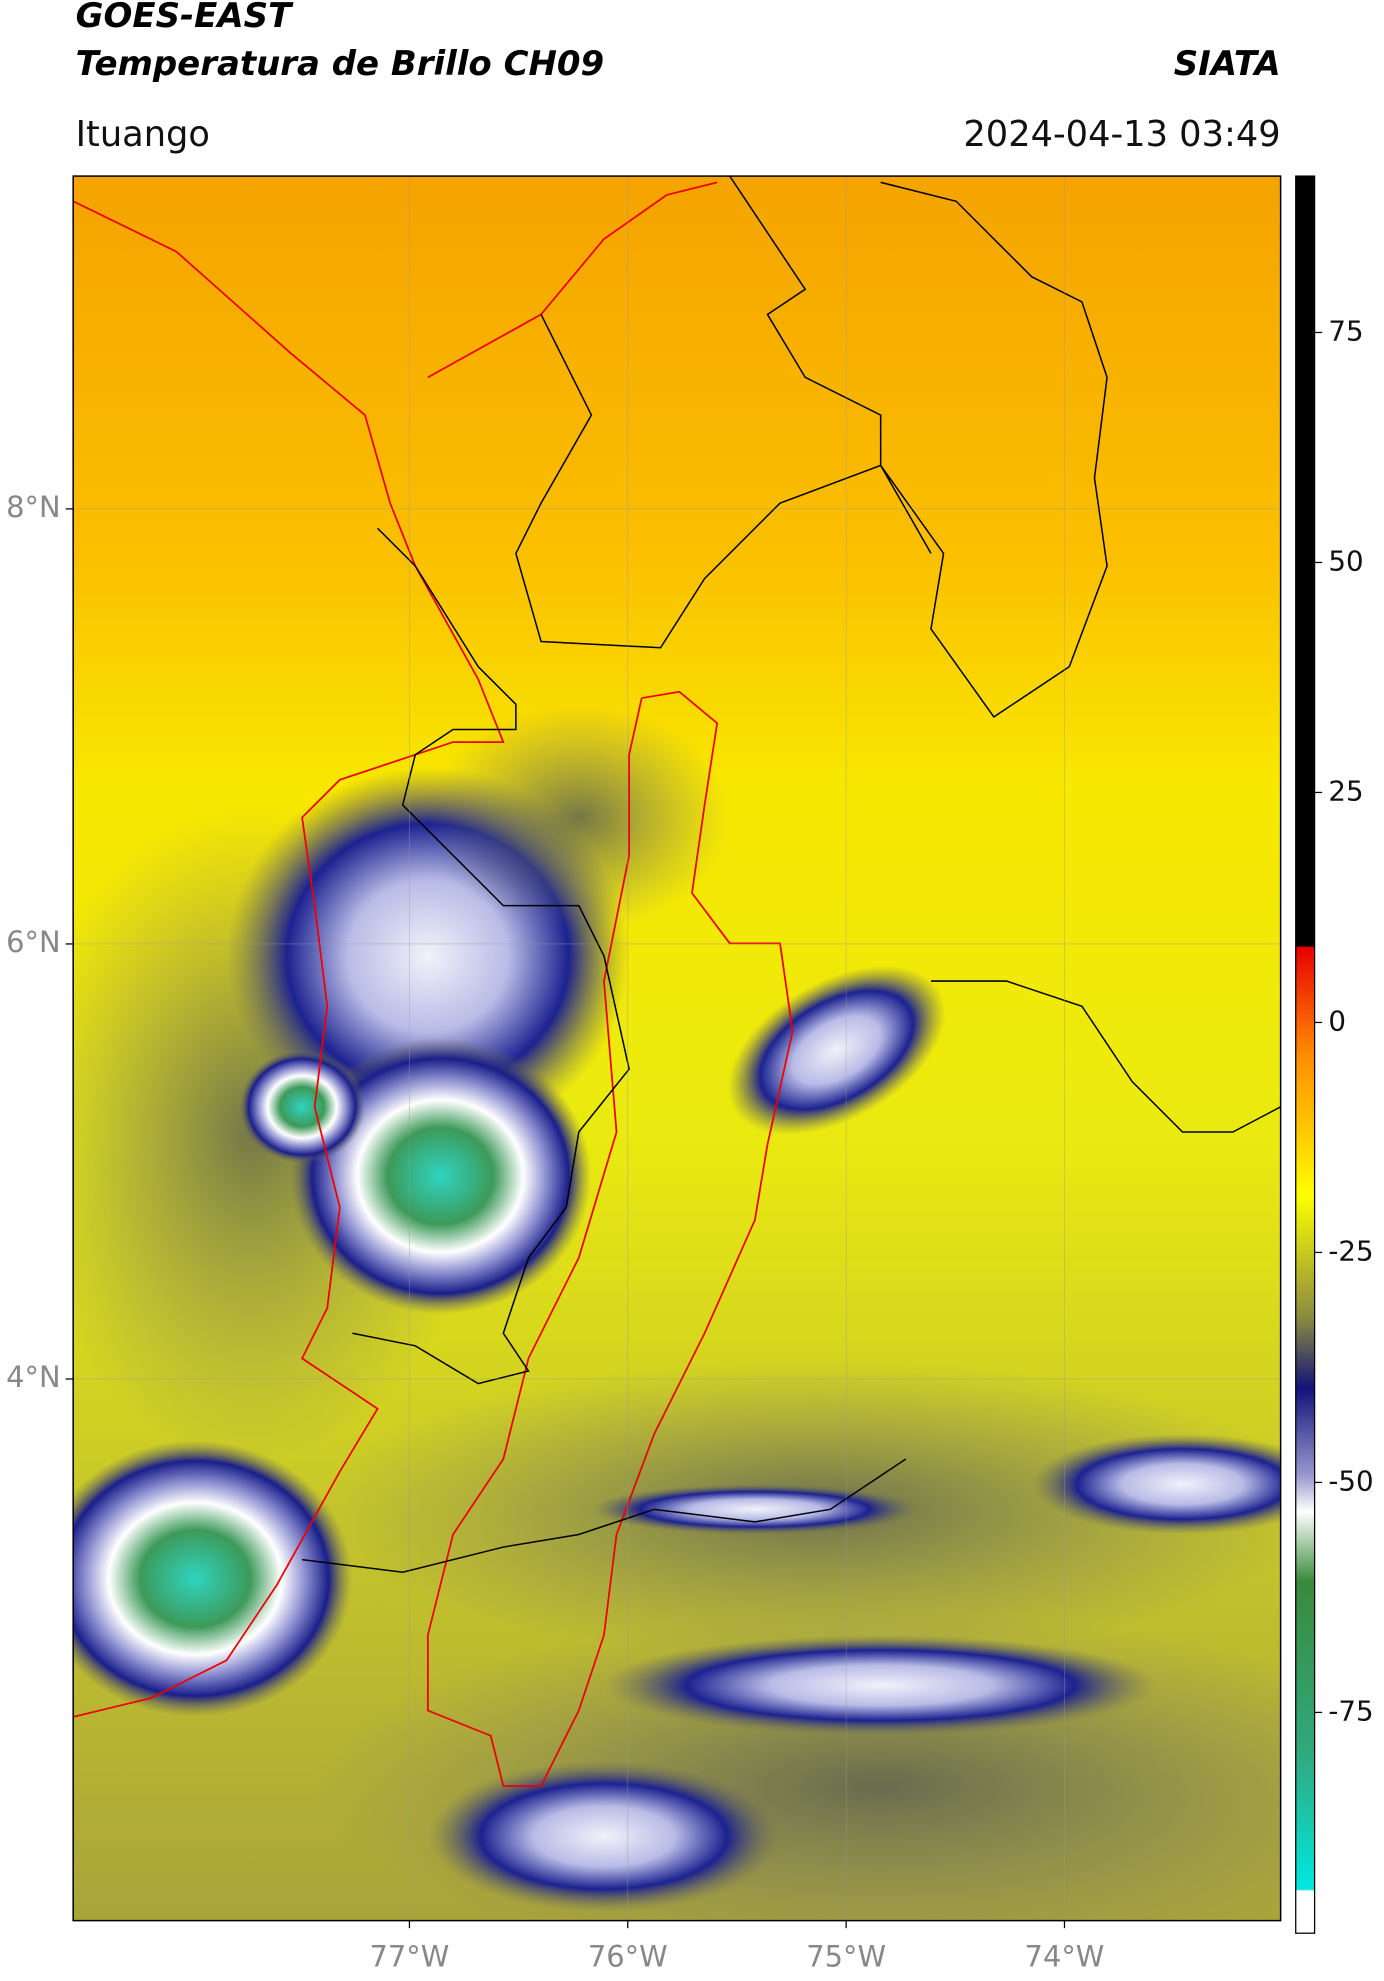 This screenshot has height=1981, width=1384. I want to click on colorbar-ticks: 75 50 25 0 -25 -50 -75, so click(1344, 1020).